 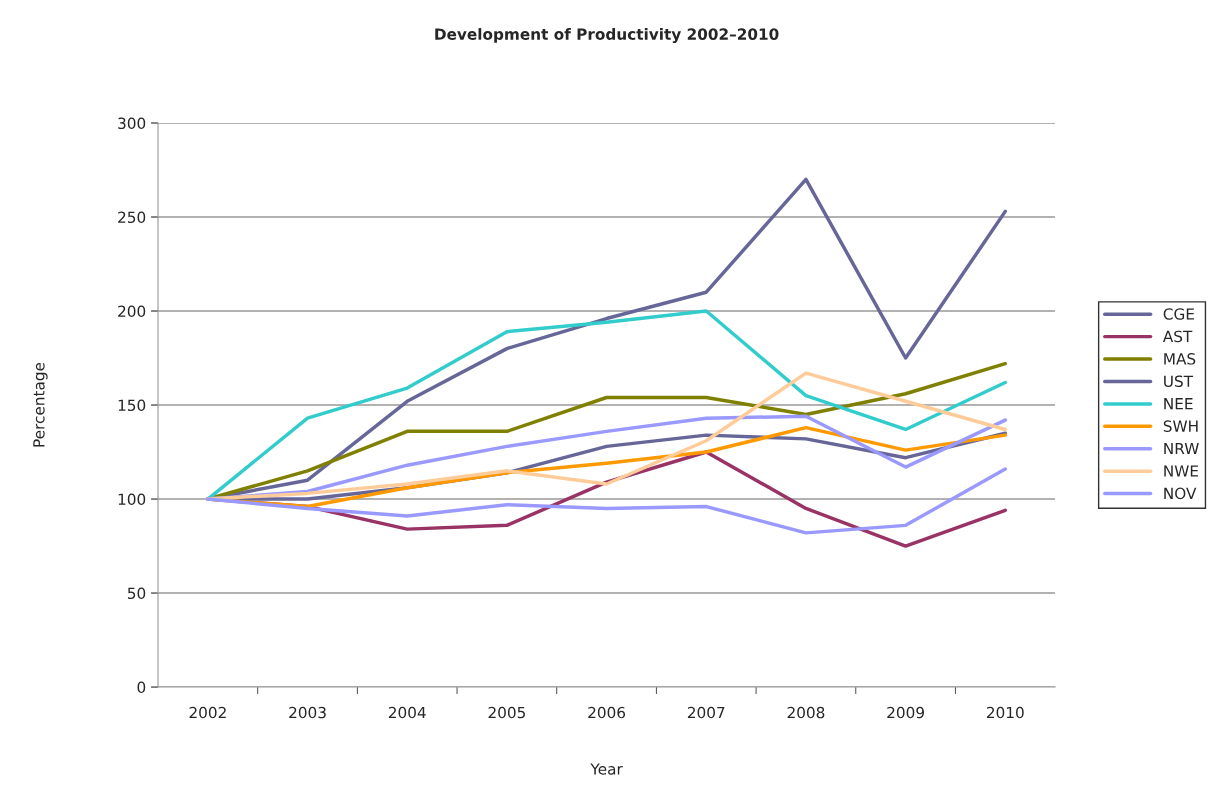 What do you see at coordinates (607, 35) in the screenshot?
I see `chart-title: Development of Productivity 2002–2010` at bounding box center [607, 35].